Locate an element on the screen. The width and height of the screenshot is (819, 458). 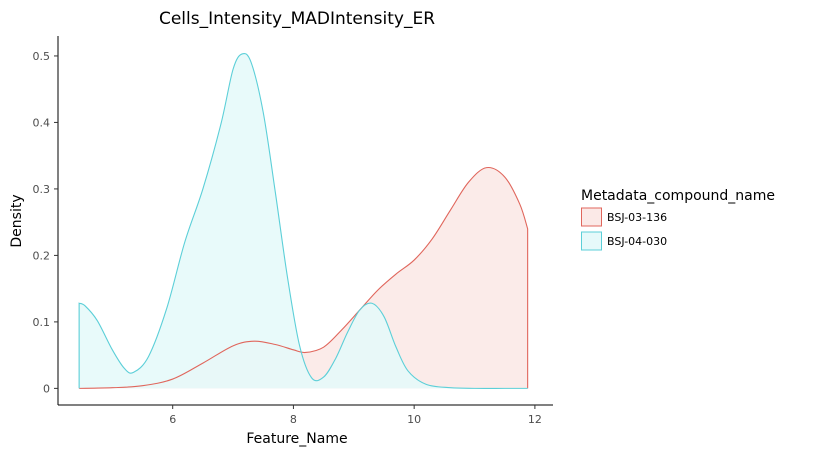
x-tick-label: 10 is located at coordinates (414, 419).